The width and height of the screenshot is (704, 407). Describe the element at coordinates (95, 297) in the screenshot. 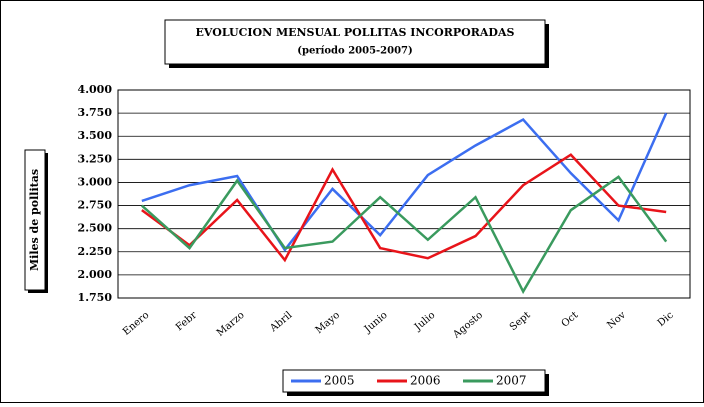

I see `y-tick-label: 1.750` at that location.